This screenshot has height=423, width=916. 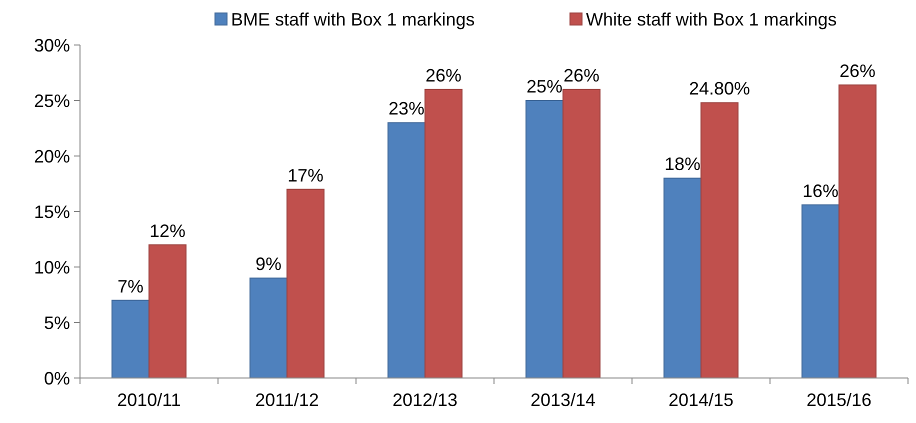 What do you see at coordinates (305, 175) in the screenshot?
I see `data-label: 17%` at bounding box center [305, 175].